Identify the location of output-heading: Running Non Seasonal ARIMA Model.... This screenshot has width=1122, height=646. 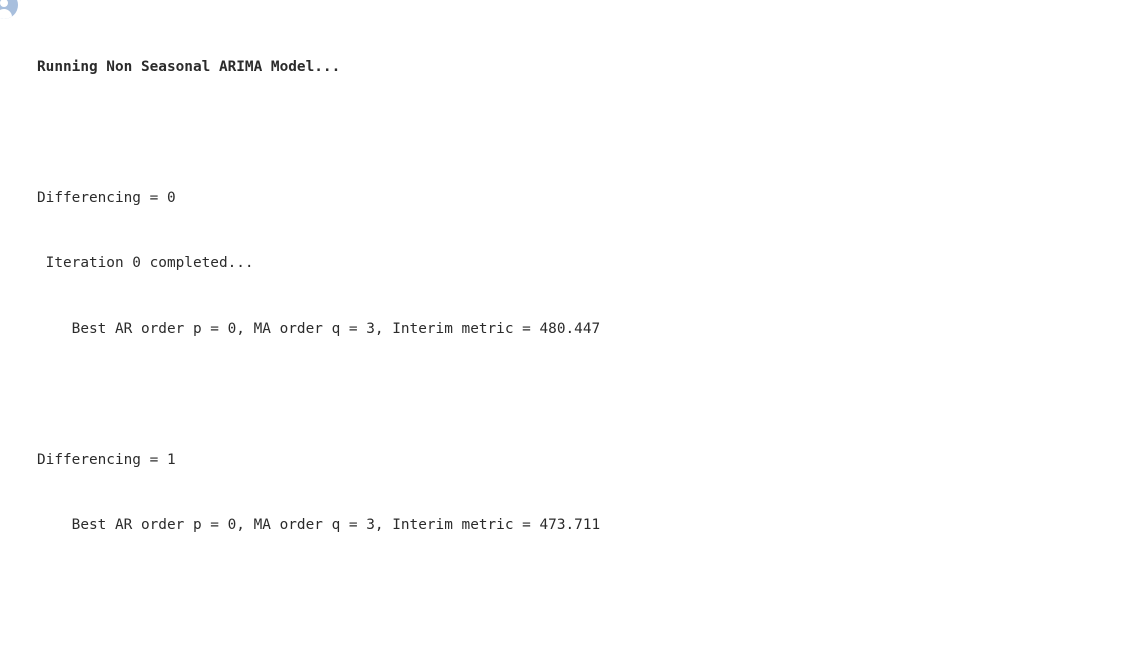
(189, 66).